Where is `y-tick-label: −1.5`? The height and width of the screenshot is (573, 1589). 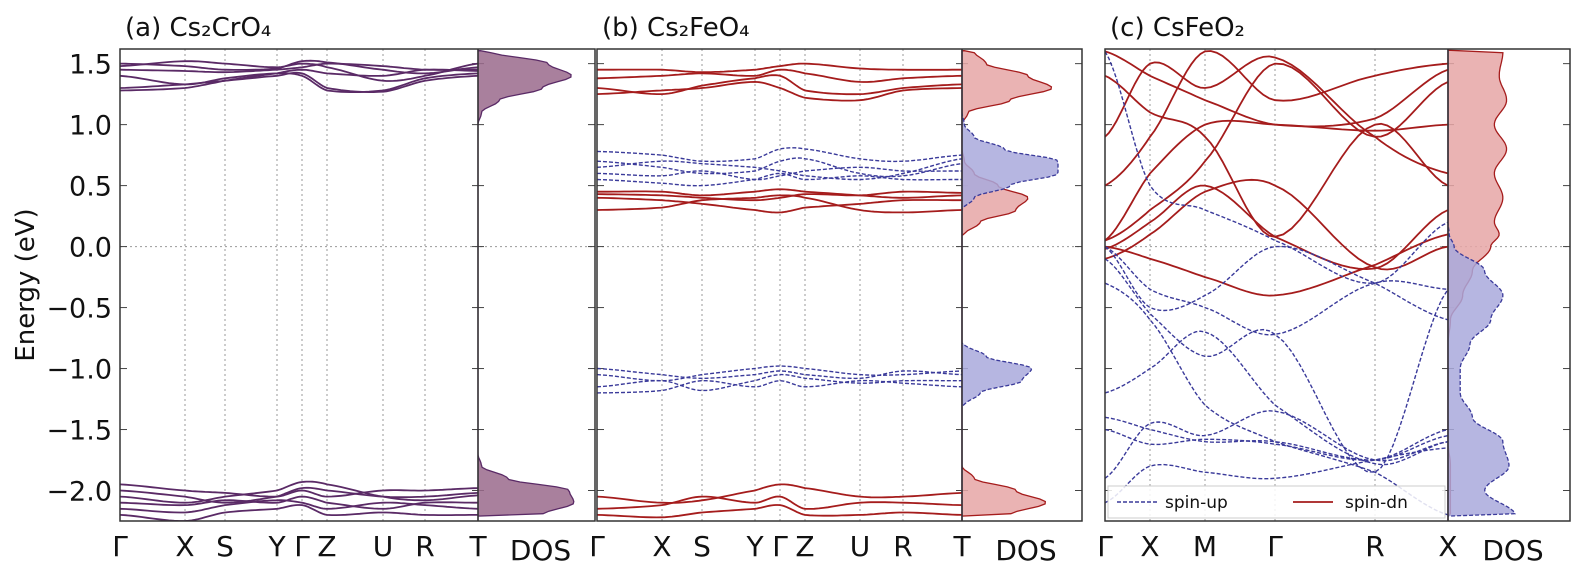 y-tick-label: −1.5 is located at coordinates (79, 431).